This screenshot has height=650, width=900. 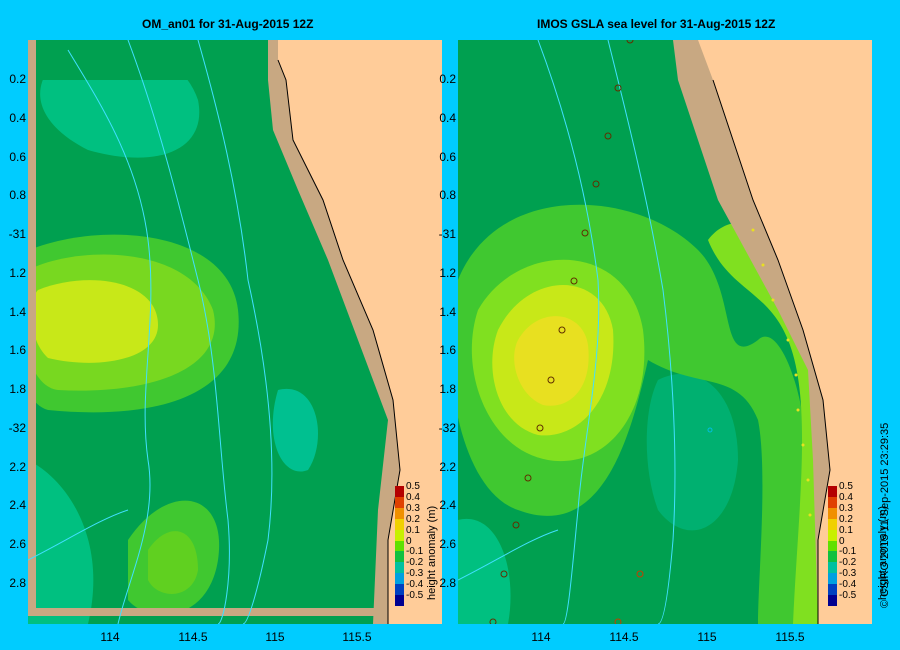 What do you see at coordinates (846, 519) in the screenshot?
I see `colorbar-label: 0.2` at bounding box center [846, 519].